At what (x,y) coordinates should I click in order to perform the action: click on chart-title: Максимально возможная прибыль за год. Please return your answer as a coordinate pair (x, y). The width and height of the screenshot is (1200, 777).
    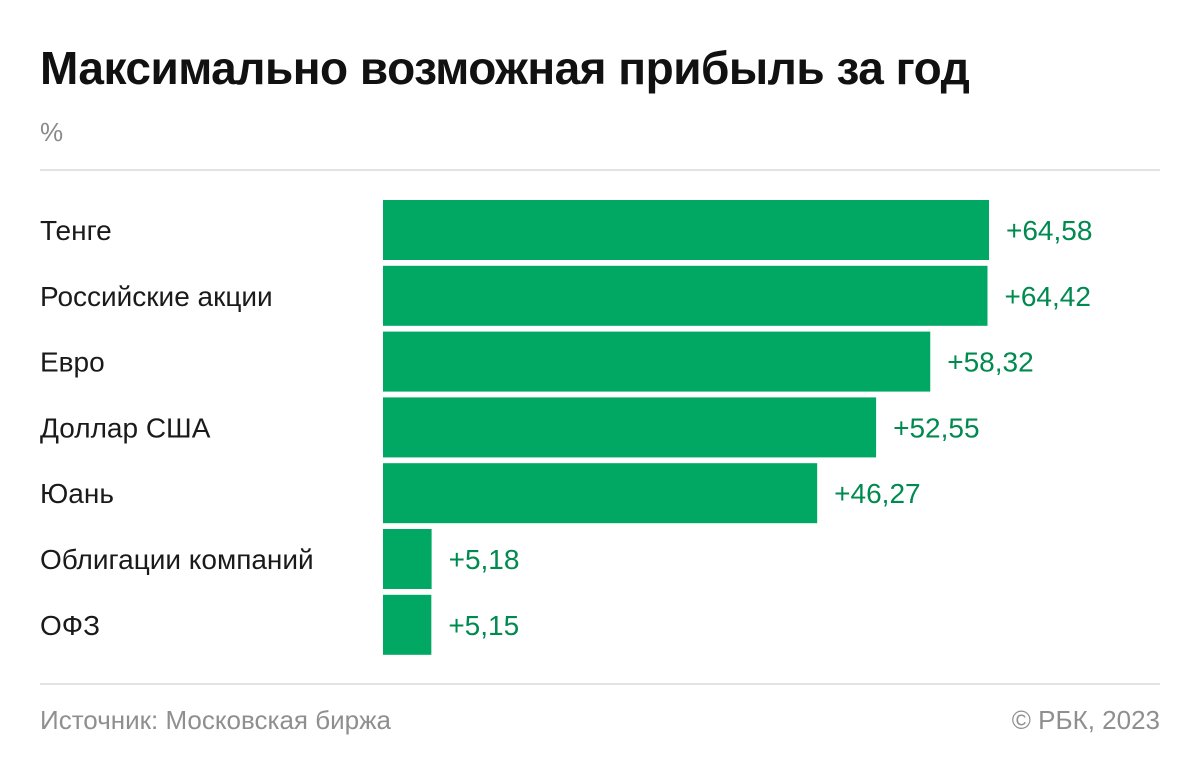
    Looking at the image, I should click on (505, 68).